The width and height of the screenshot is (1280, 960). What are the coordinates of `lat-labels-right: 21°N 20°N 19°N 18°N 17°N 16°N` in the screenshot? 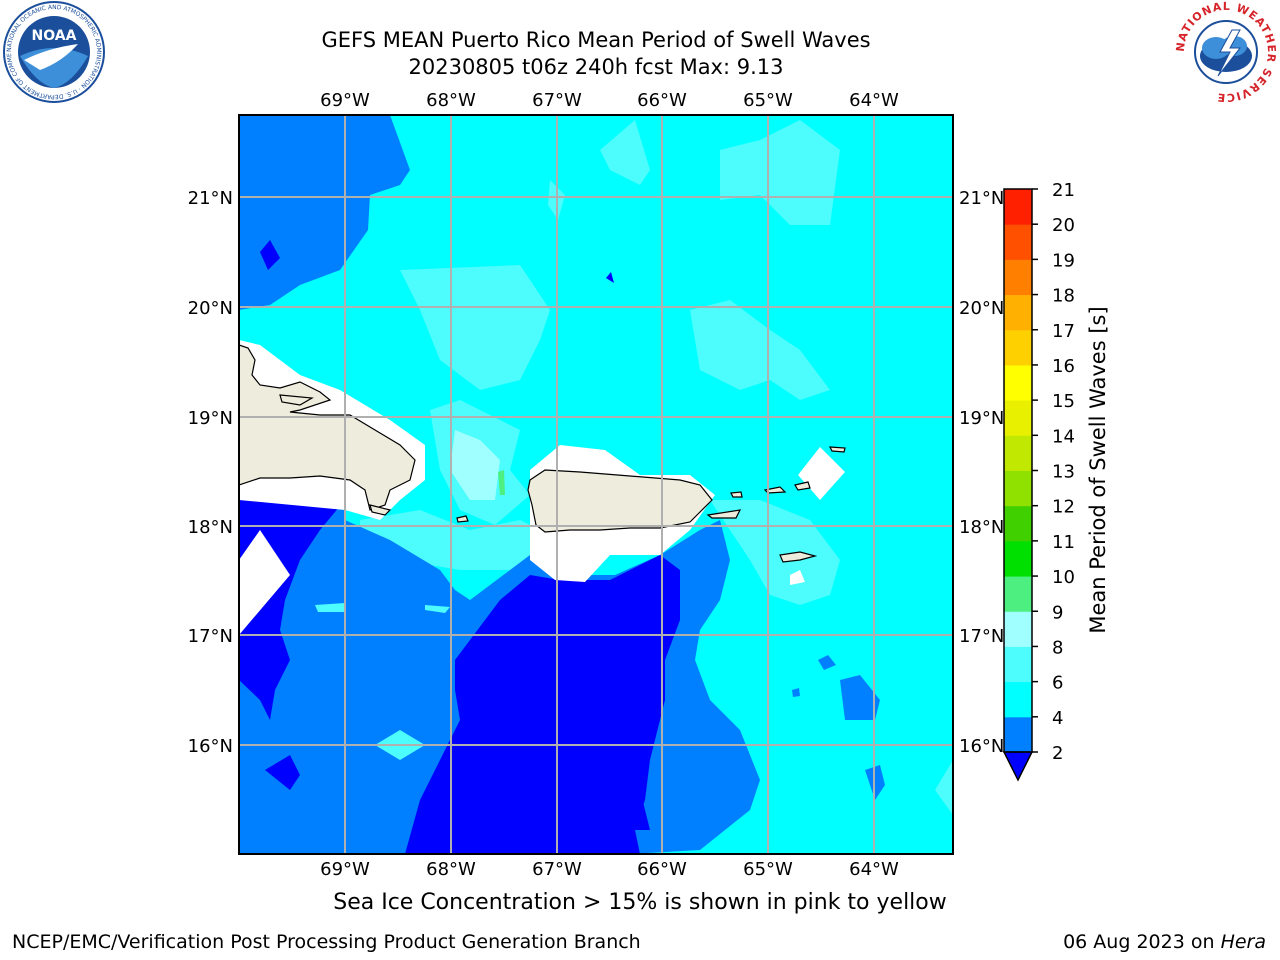 It's located at (981, 472).